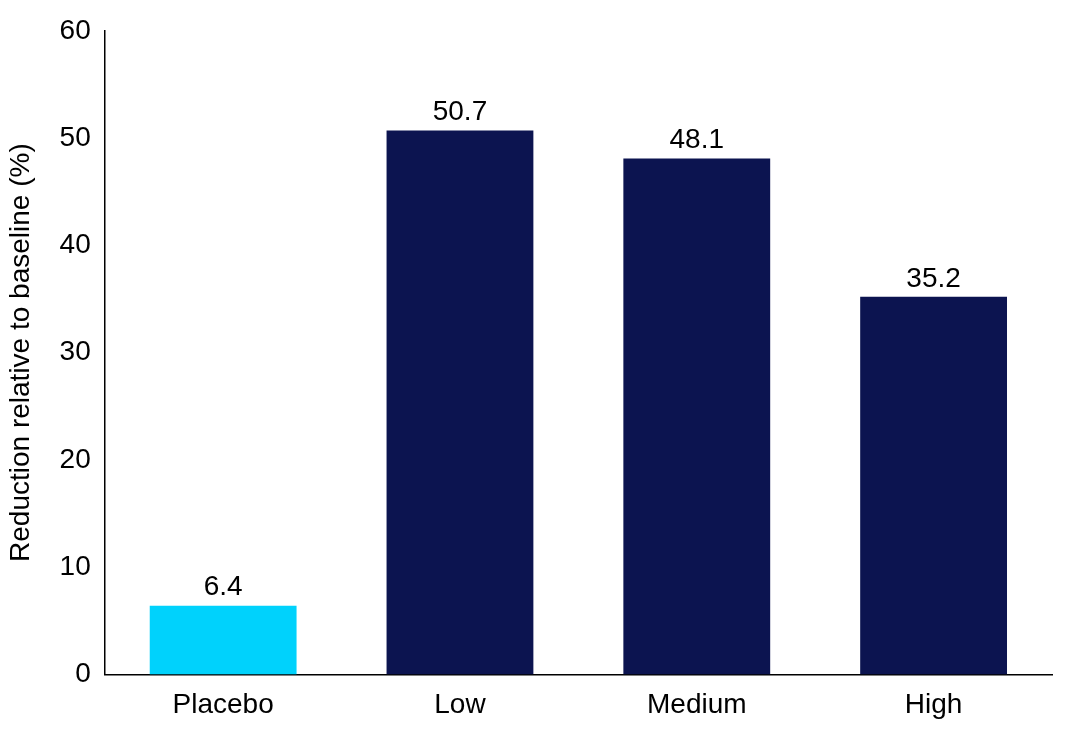  What do you see at coordinates (75, 565) in the screenshot?
I see `y-tick-label: 10` at bounding box center [75, 565].